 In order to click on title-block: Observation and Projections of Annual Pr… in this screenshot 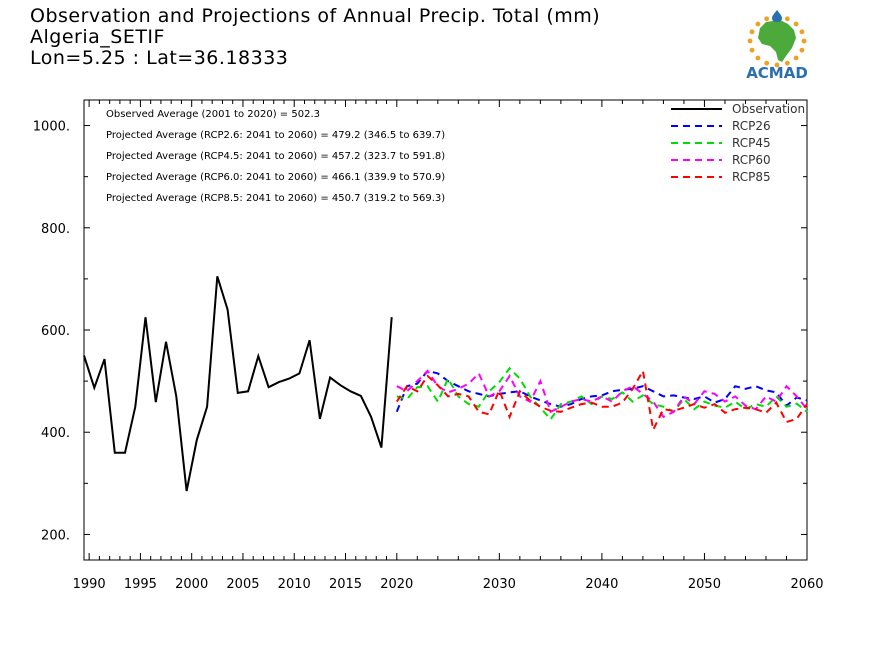, I will do `click(315, 37)`.